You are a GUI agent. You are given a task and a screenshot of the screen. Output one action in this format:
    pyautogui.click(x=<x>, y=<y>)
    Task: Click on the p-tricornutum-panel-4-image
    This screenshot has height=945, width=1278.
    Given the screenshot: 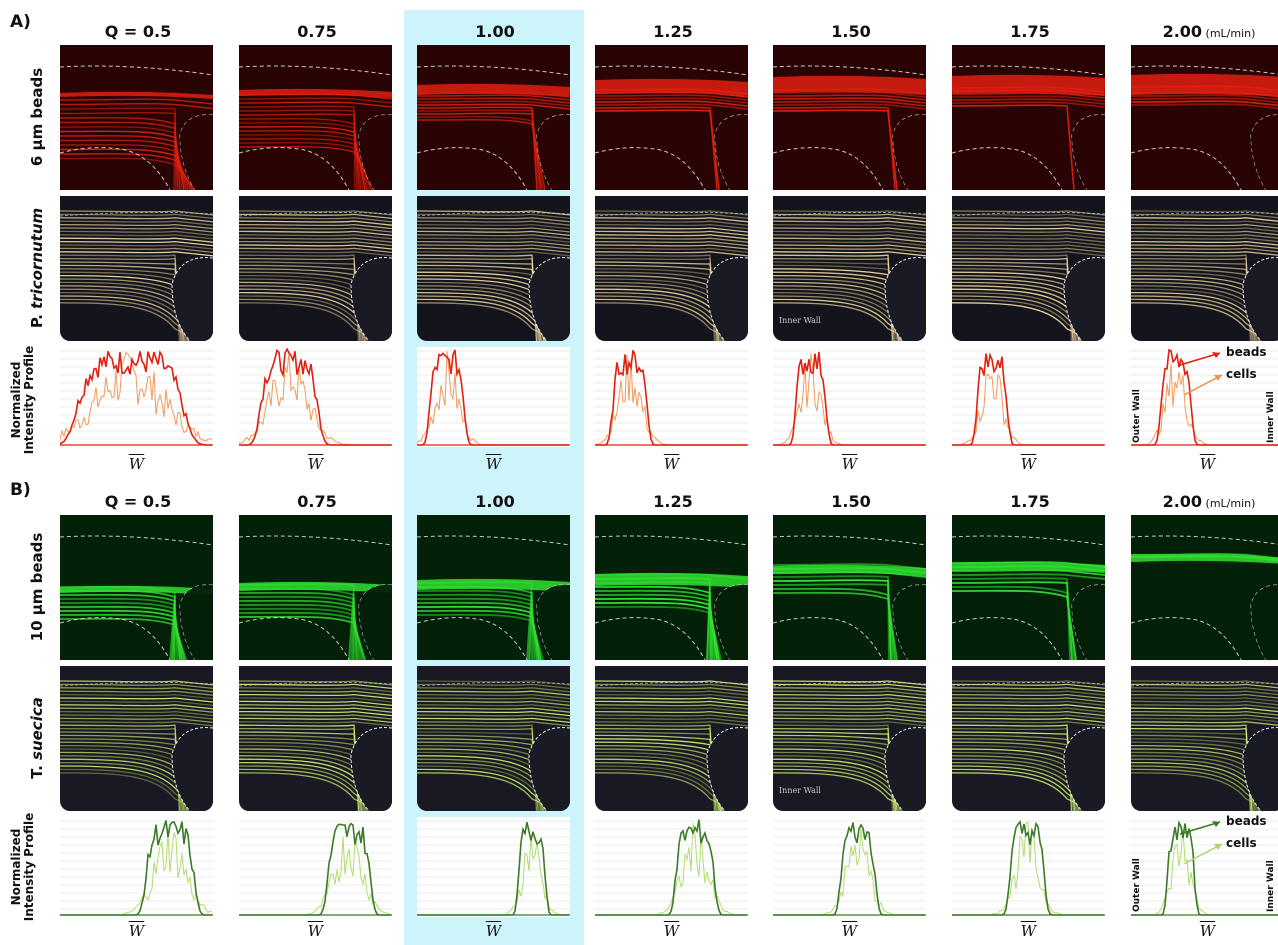 What is the action you would take?
    pyautogui.click(x=849, y=275)
    